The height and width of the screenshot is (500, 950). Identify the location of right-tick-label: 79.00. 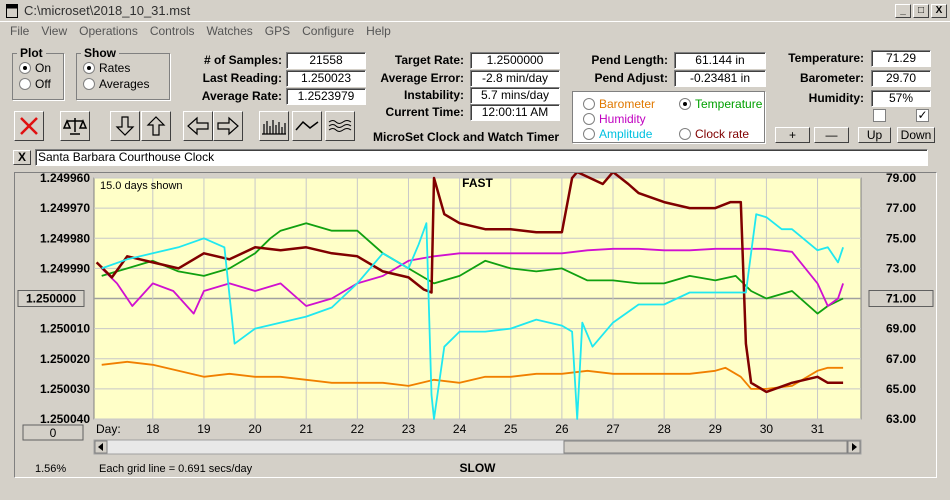
(901, 179).